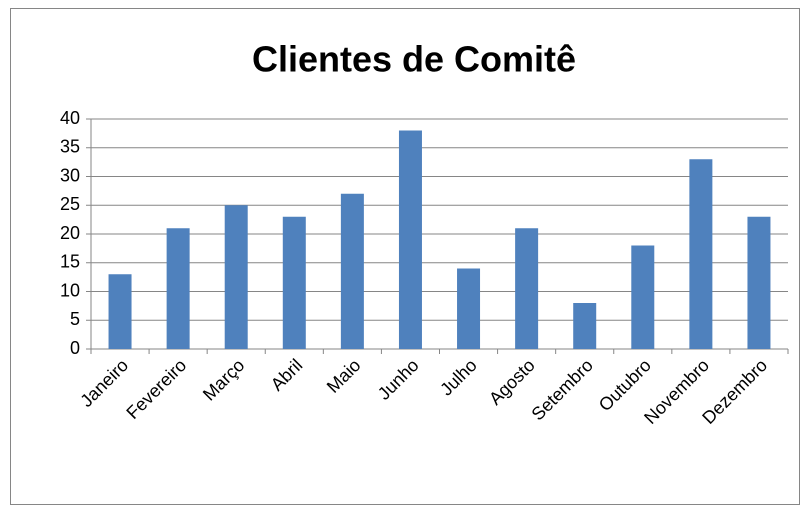 The width and height of the screenshot is (807, 511). Describe the element at coordinates (70, 118) in the screenshot. I see `y-tick-label: 40` at that location.